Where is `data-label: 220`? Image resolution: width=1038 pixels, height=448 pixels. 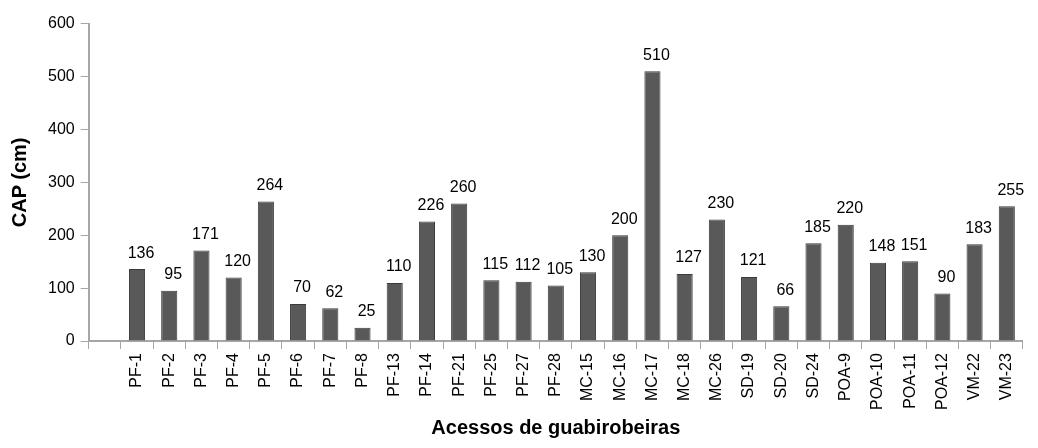
data-label: 220 is located at coordinates (850, 208).